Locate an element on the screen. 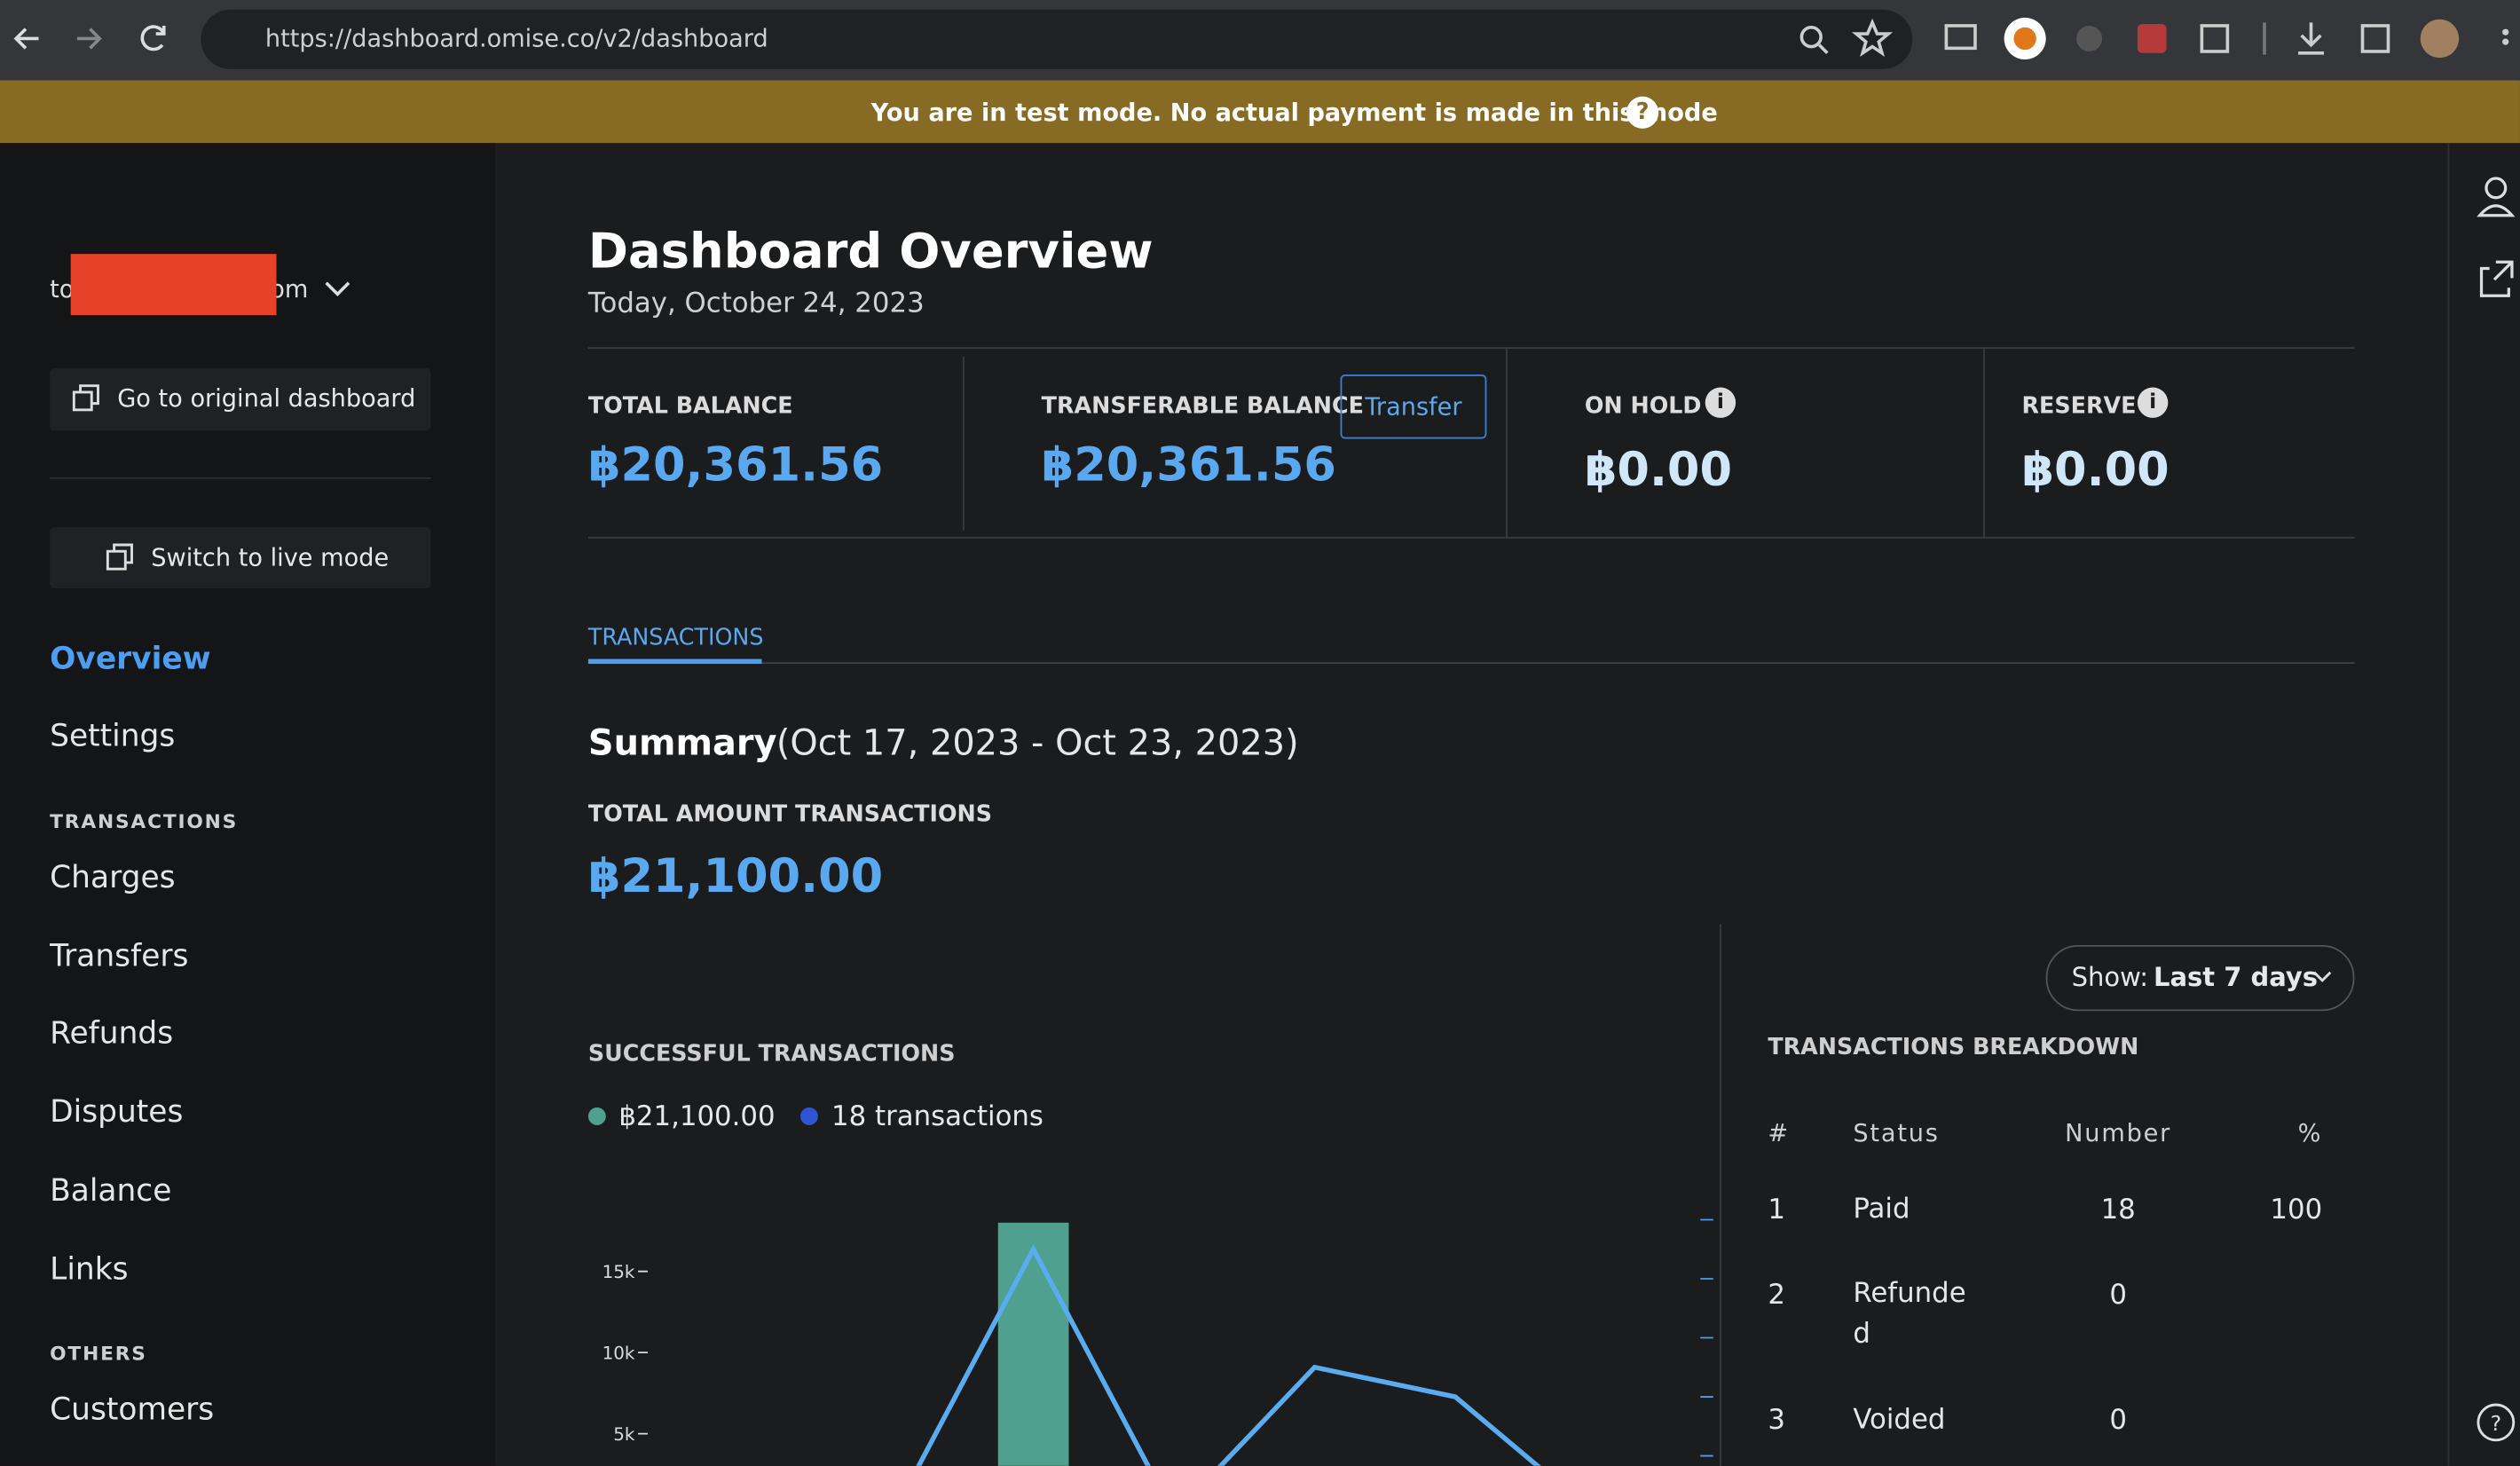 The height and width of the screenshot is (1466, 2520). chart-title: SUCCESSFUL TRANSACTIONS is located at coordinates (771, 1054).